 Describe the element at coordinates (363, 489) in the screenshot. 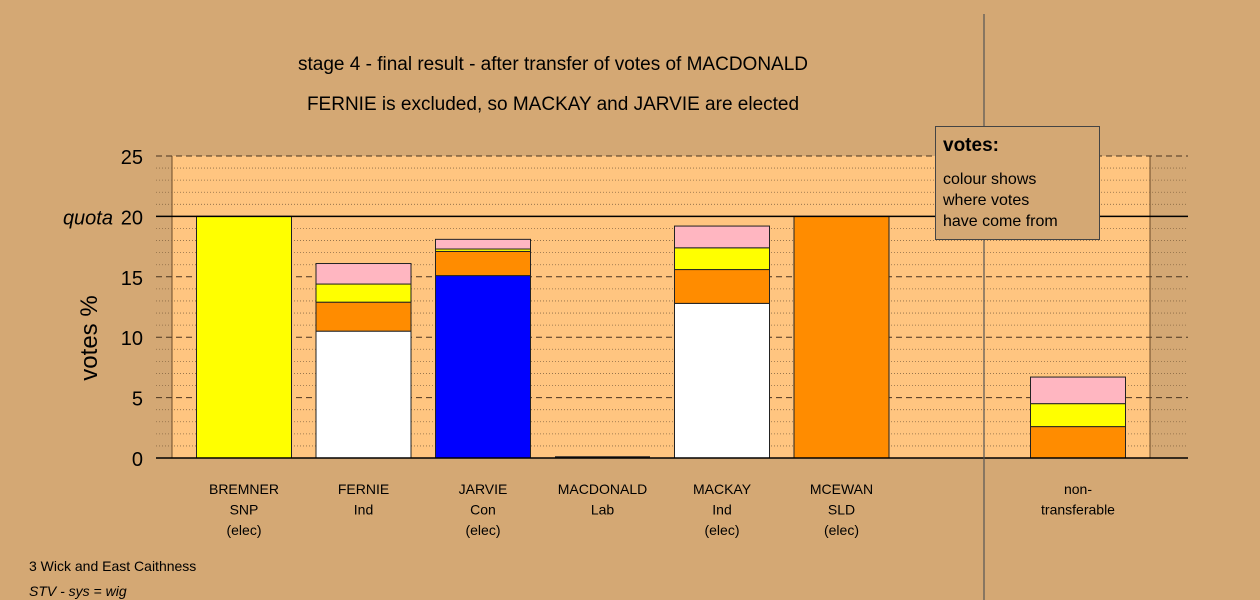

I see `x-tick-label: FERNIE` at that location.